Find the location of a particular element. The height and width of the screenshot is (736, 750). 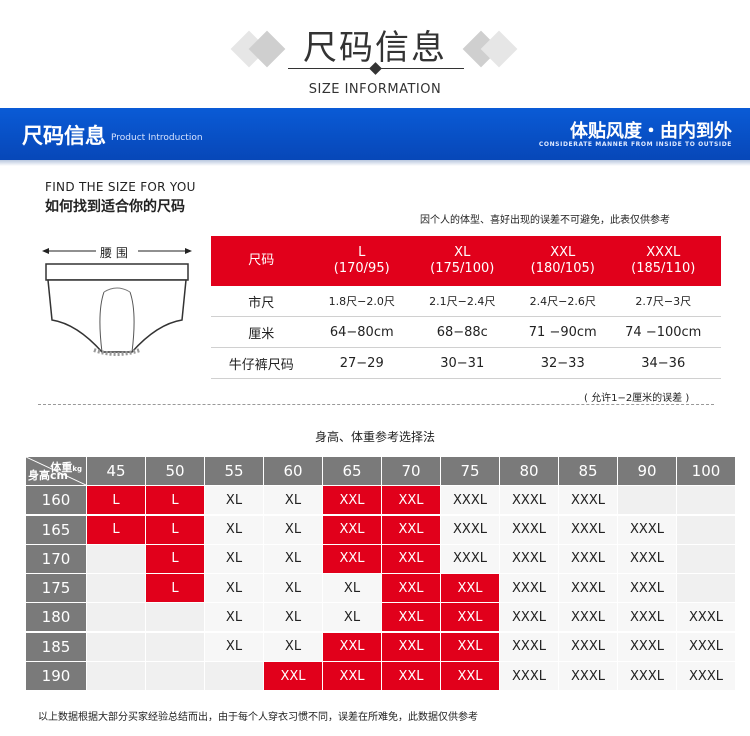

page-title: 尺码信息 is located at coordinates (375, 48).